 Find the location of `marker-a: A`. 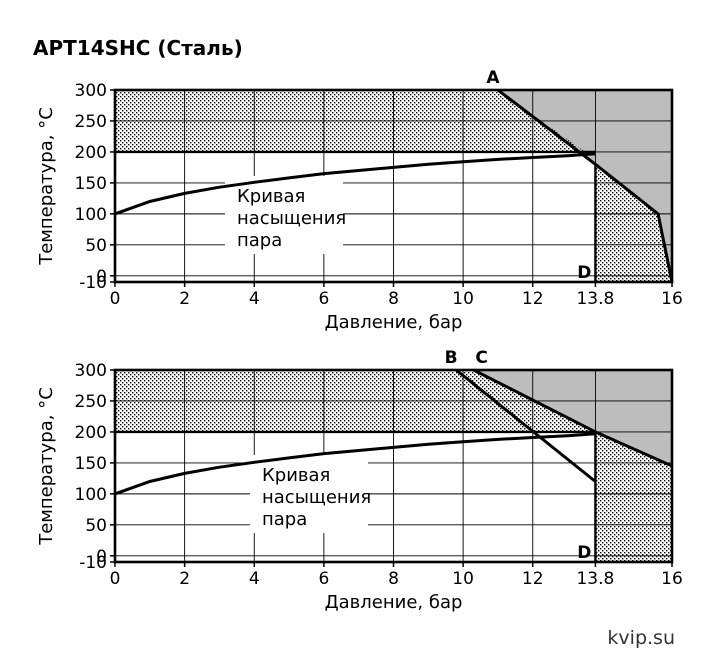

marker-a: A is located at coordinates (493, 78).